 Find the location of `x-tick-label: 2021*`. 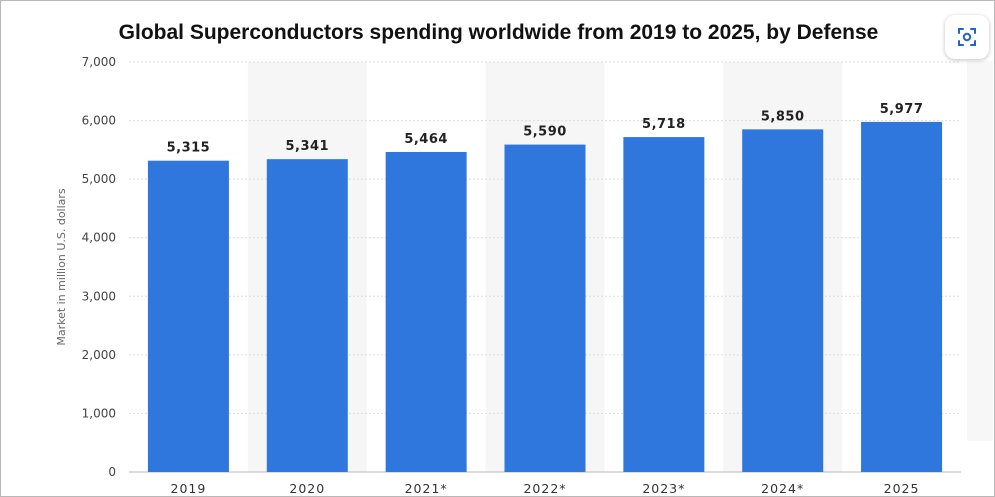

x-tick-label: 2021* is located at coordinates (426, 488).